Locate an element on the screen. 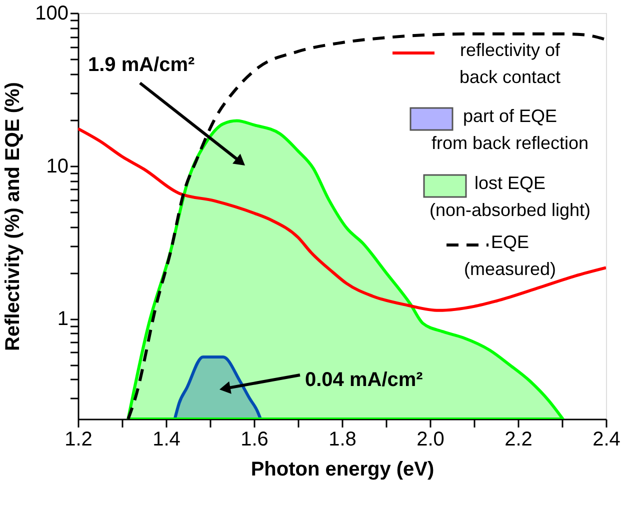 The width and height of the screenshot is (621, 508). x-tick-label: 2.2 is located at coordinates (518, 439).